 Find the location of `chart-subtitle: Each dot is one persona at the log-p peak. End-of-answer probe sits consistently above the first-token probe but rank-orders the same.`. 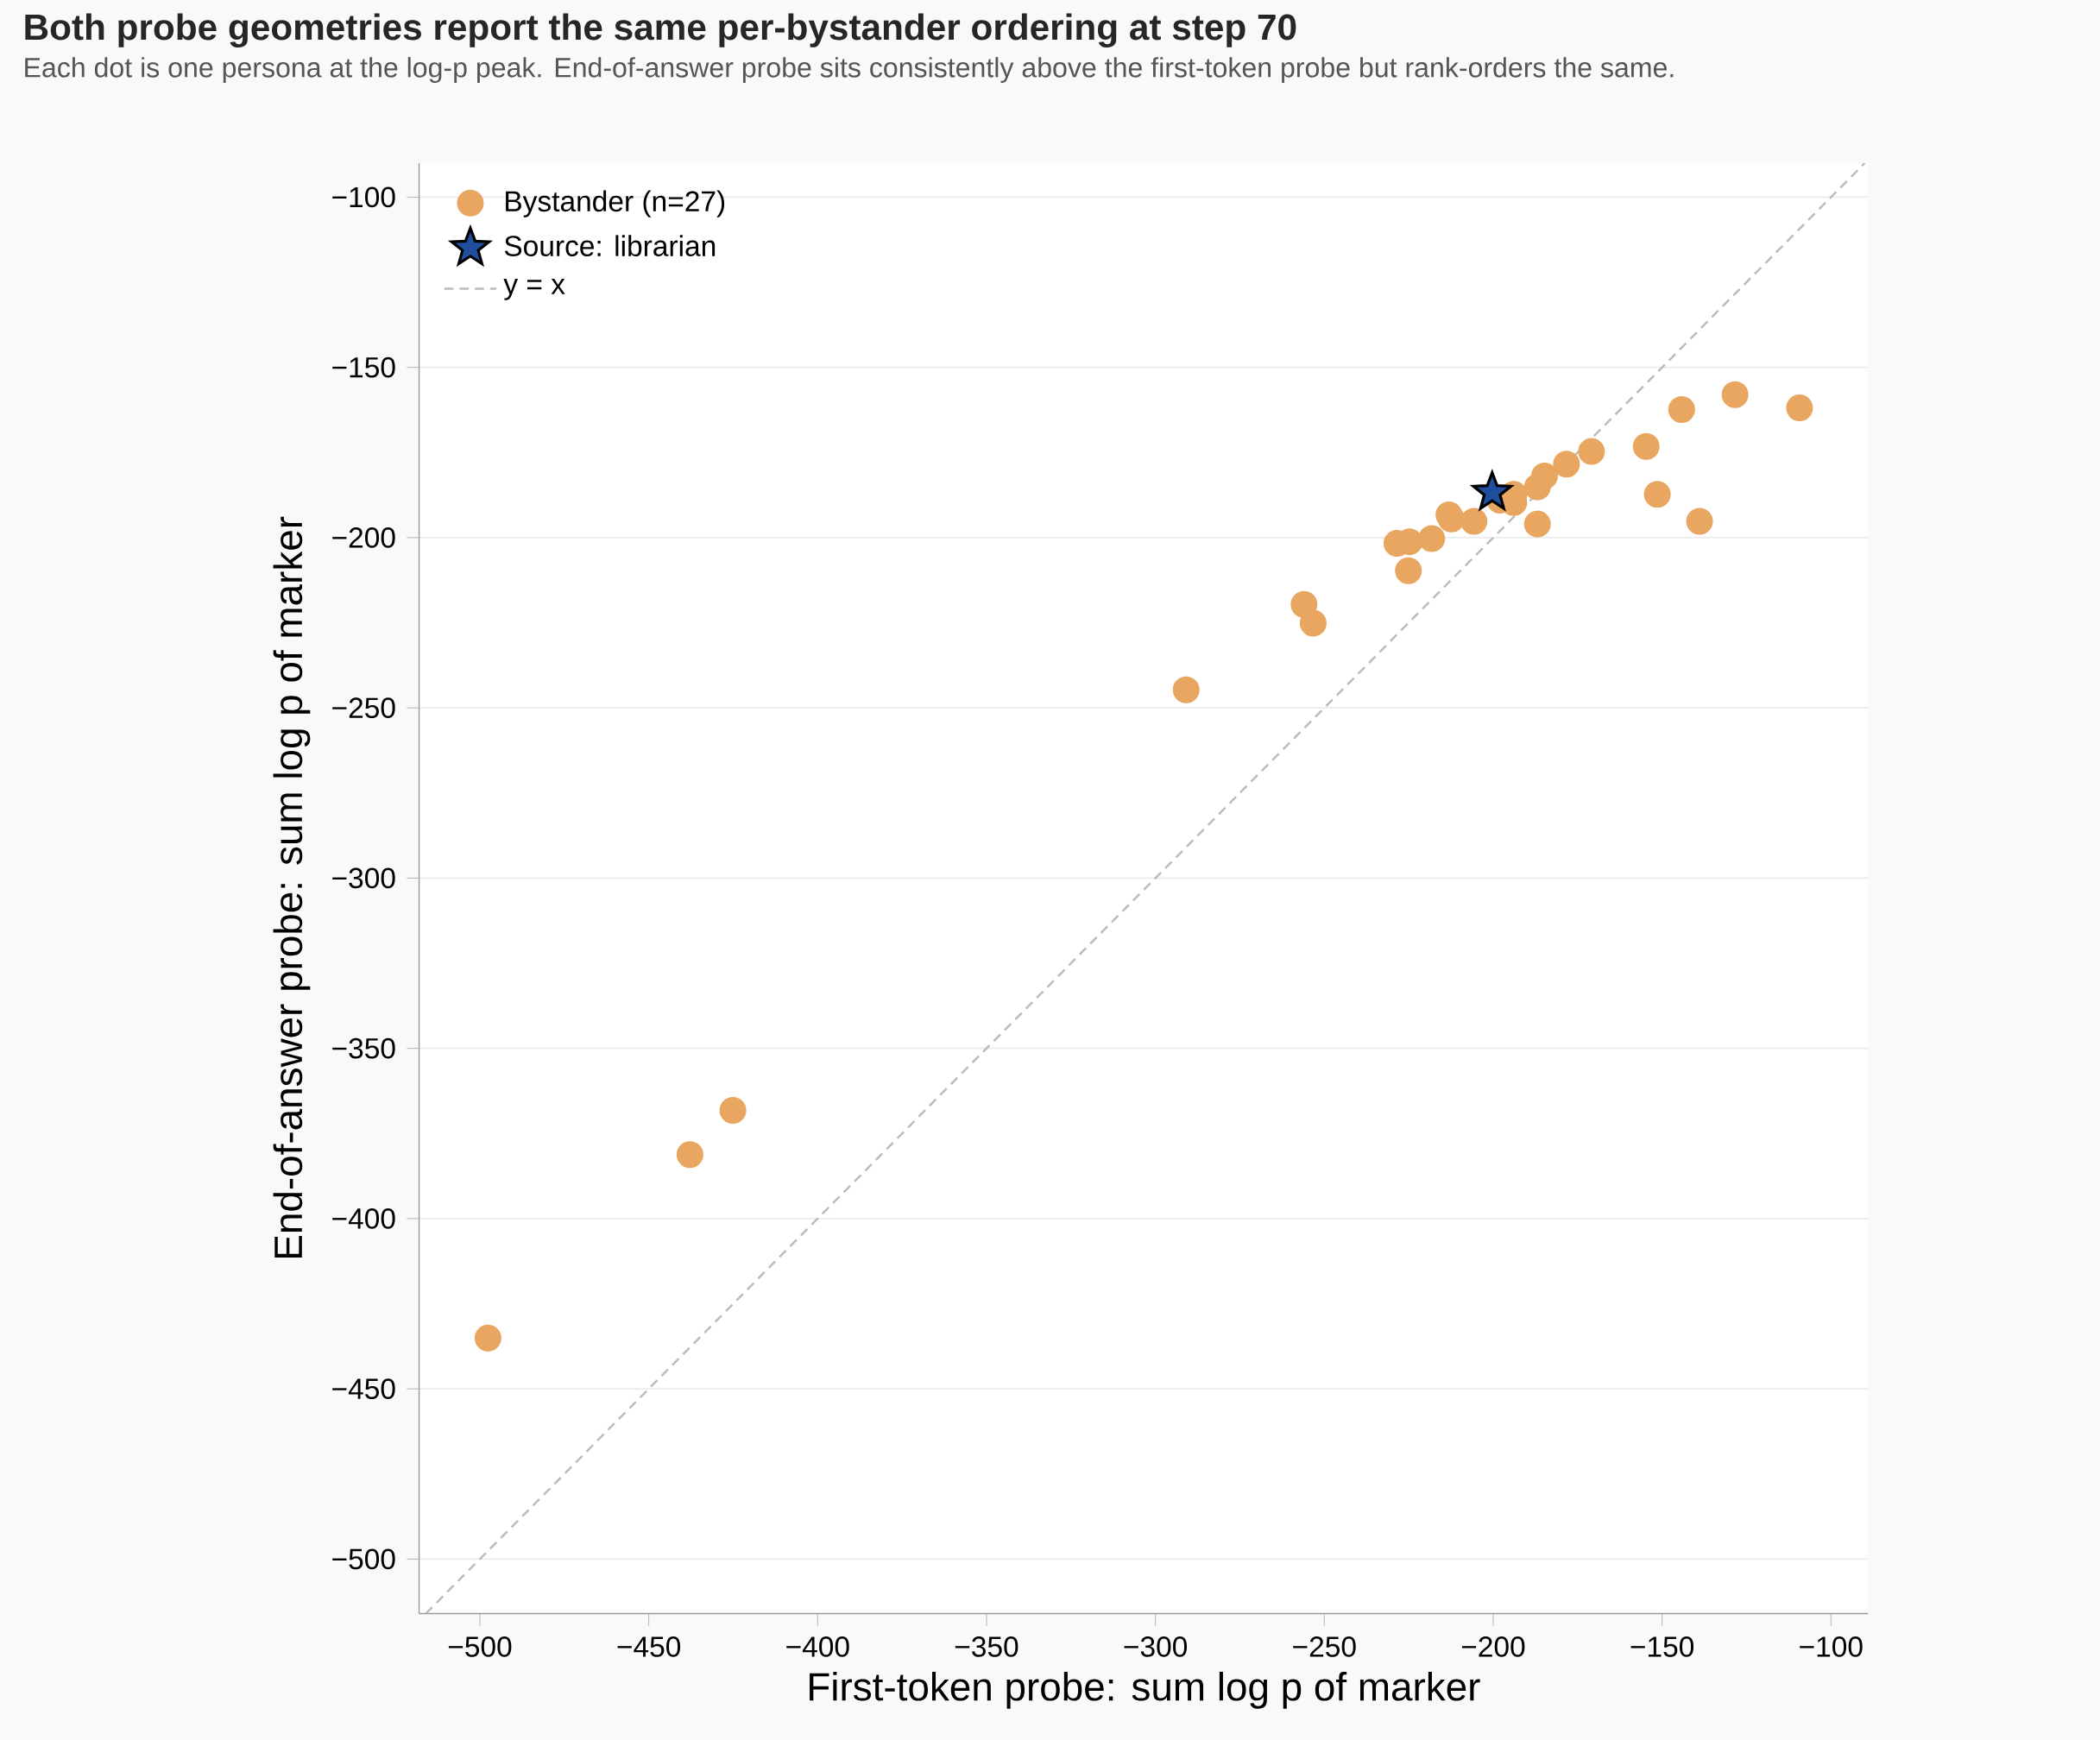

chart-subtitle: Each dot is one persona at the log-p peak. End-of-answer probe sits consistently above the first-token probe but rank-orders the same. is located at coordinates (849, 71).